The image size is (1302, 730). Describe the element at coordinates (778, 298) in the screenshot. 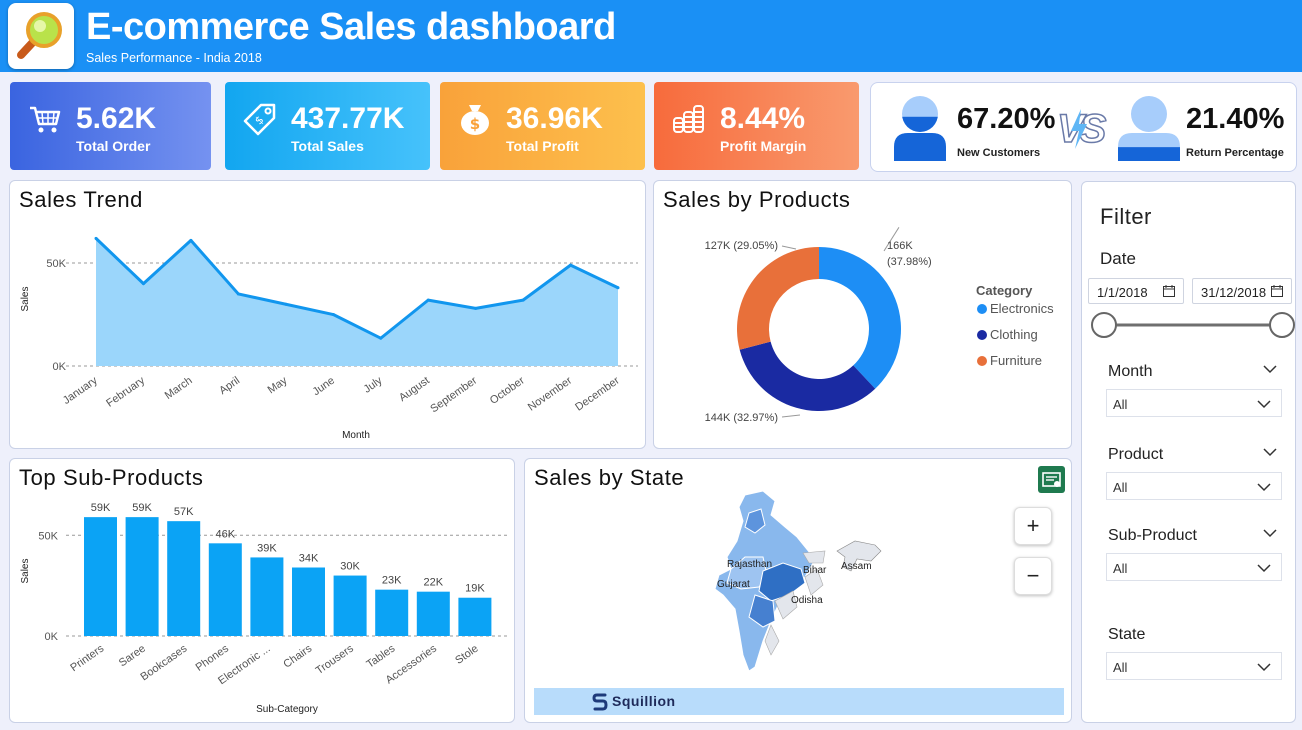

I see `donut-slice-furniture` at that location.